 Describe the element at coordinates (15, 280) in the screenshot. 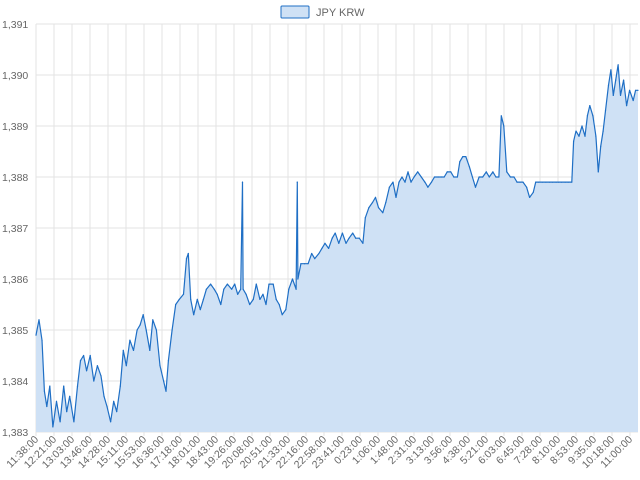

I see `y-tick-label: 1,386` at that location.